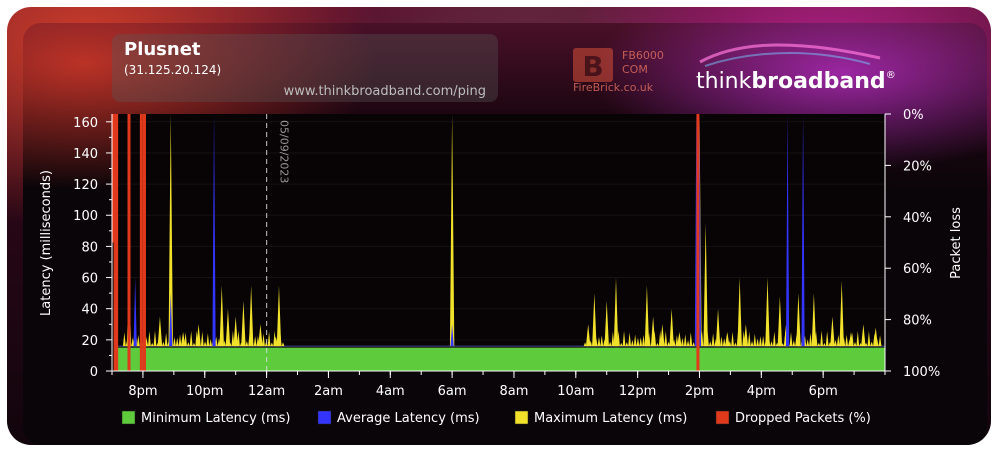 This screenshot has height=453, width=999. What do you see at coordinates (823, 391) in the screenshot?
I see `x-tick-label: 6pm` at bounding box center [823, 391].